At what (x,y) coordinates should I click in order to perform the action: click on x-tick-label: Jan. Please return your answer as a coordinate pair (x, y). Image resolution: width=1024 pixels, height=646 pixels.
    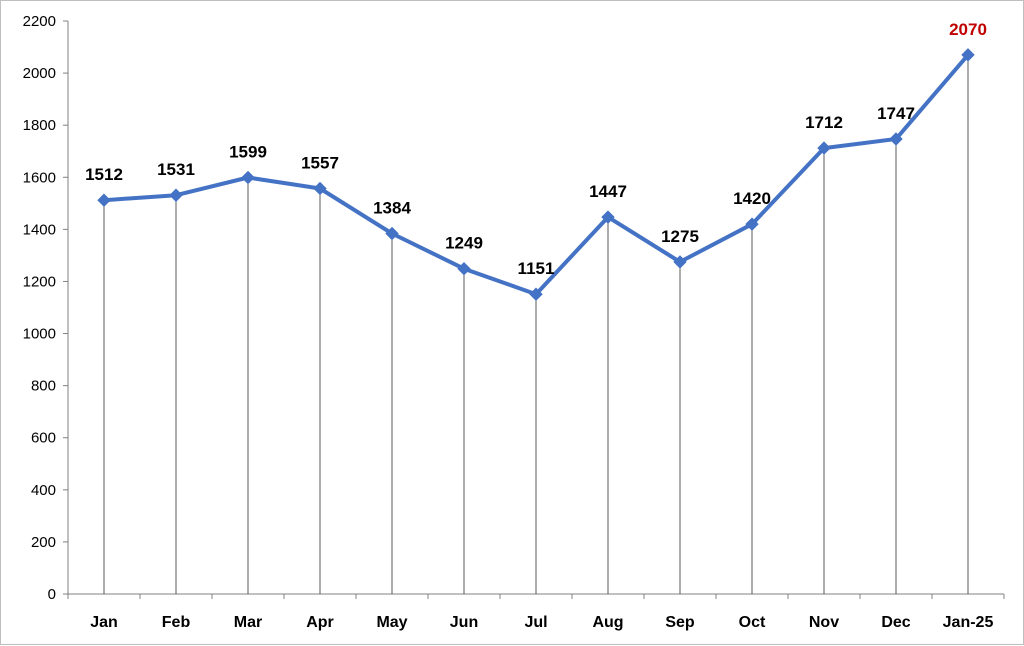
    Looking at the image, I should click on (104, 622).